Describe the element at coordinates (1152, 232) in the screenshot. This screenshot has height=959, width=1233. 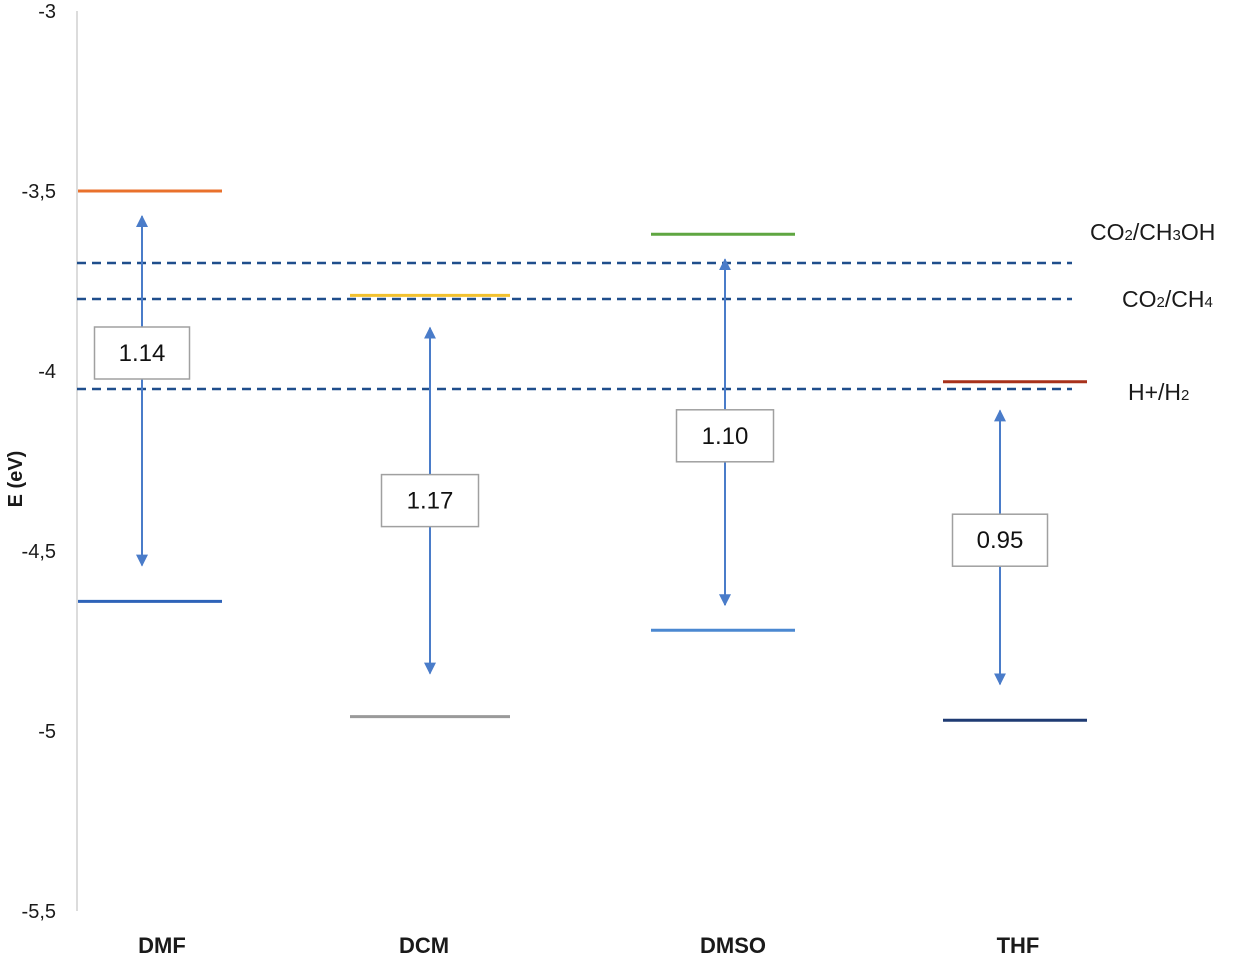
I see `reference-line-label: CO2/CH3OH` at that location.